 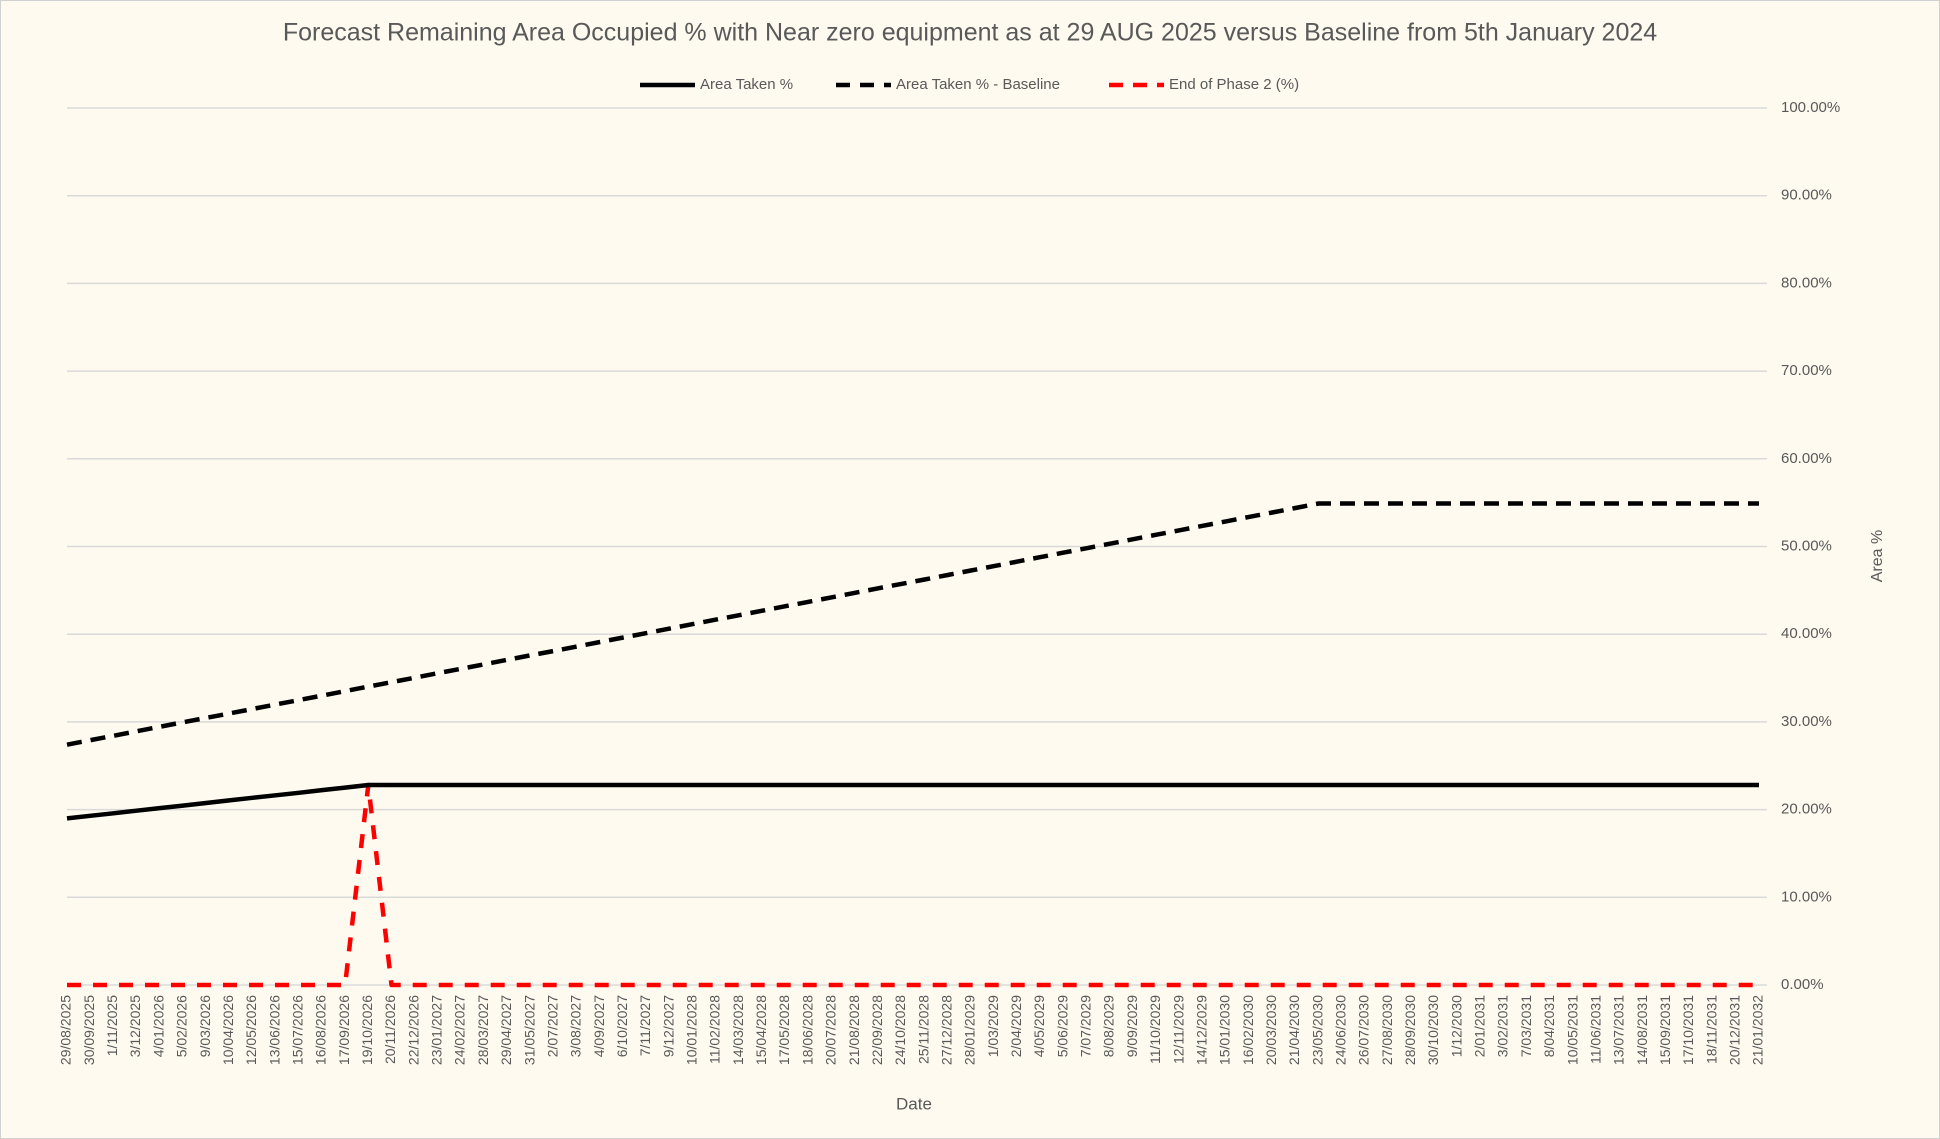 I want to click on y-tick-label: 50.00%, so click(x=1806, y=545).